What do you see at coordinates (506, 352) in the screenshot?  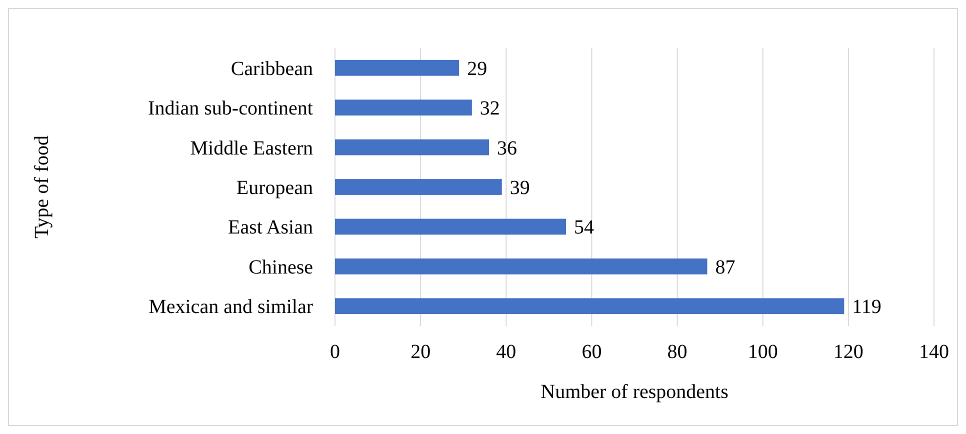 I see `x-tick-label: 40` at bounding box center [506, 352].